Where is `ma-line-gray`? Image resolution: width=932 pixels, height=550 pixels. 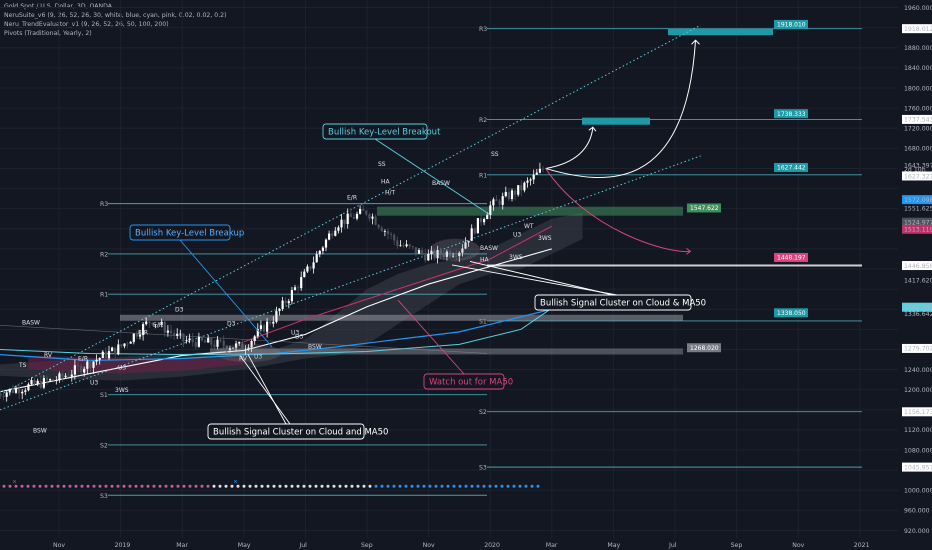
ma-line-gray is located at coordinates (244, 339).